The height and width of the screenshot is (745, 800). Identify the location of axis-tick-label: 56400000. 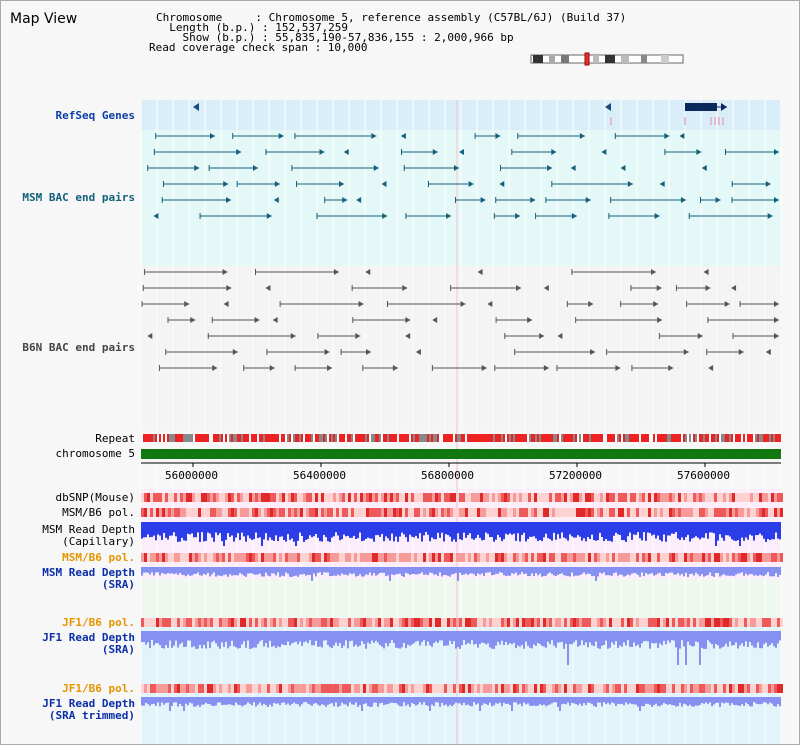
(319, 475).